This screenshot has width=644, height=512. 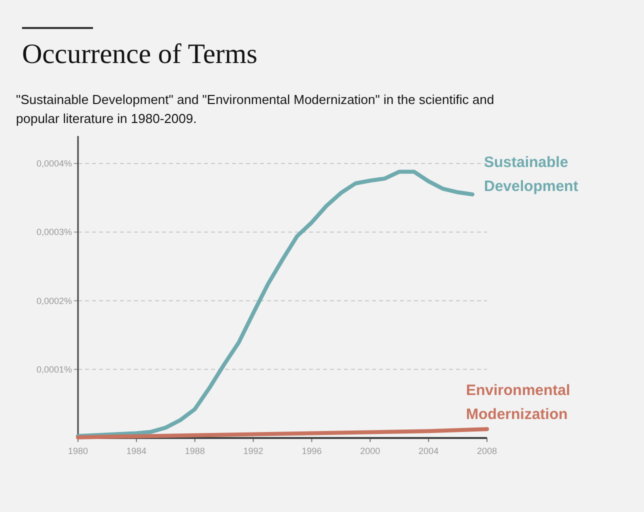 I want to click on series-label: Sustainable Development, so click(x=531, y=174).